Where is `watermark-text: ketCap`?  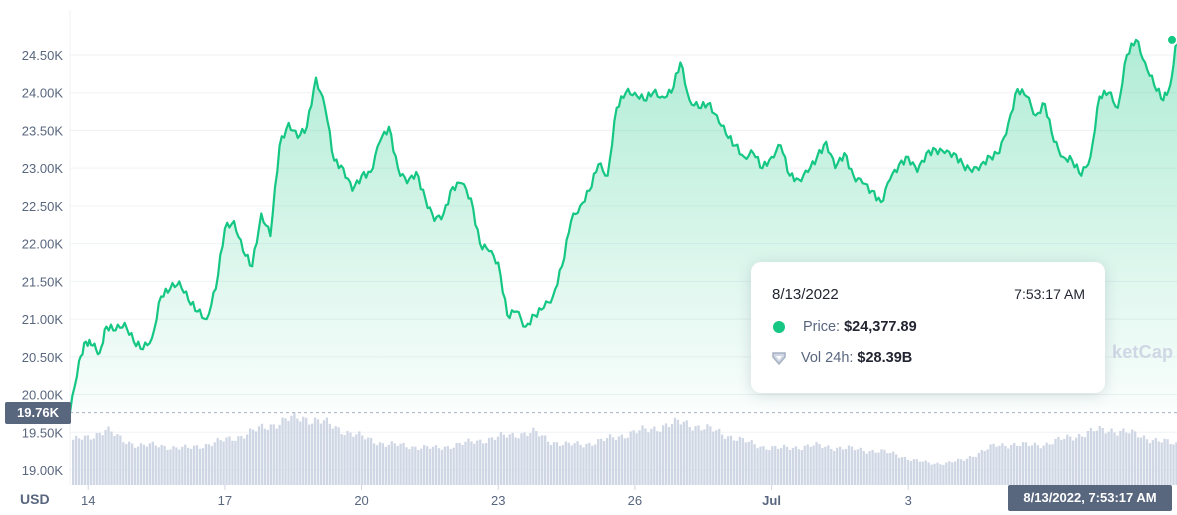
watermark-text: ketCap is located at coordinates (1143, 352).